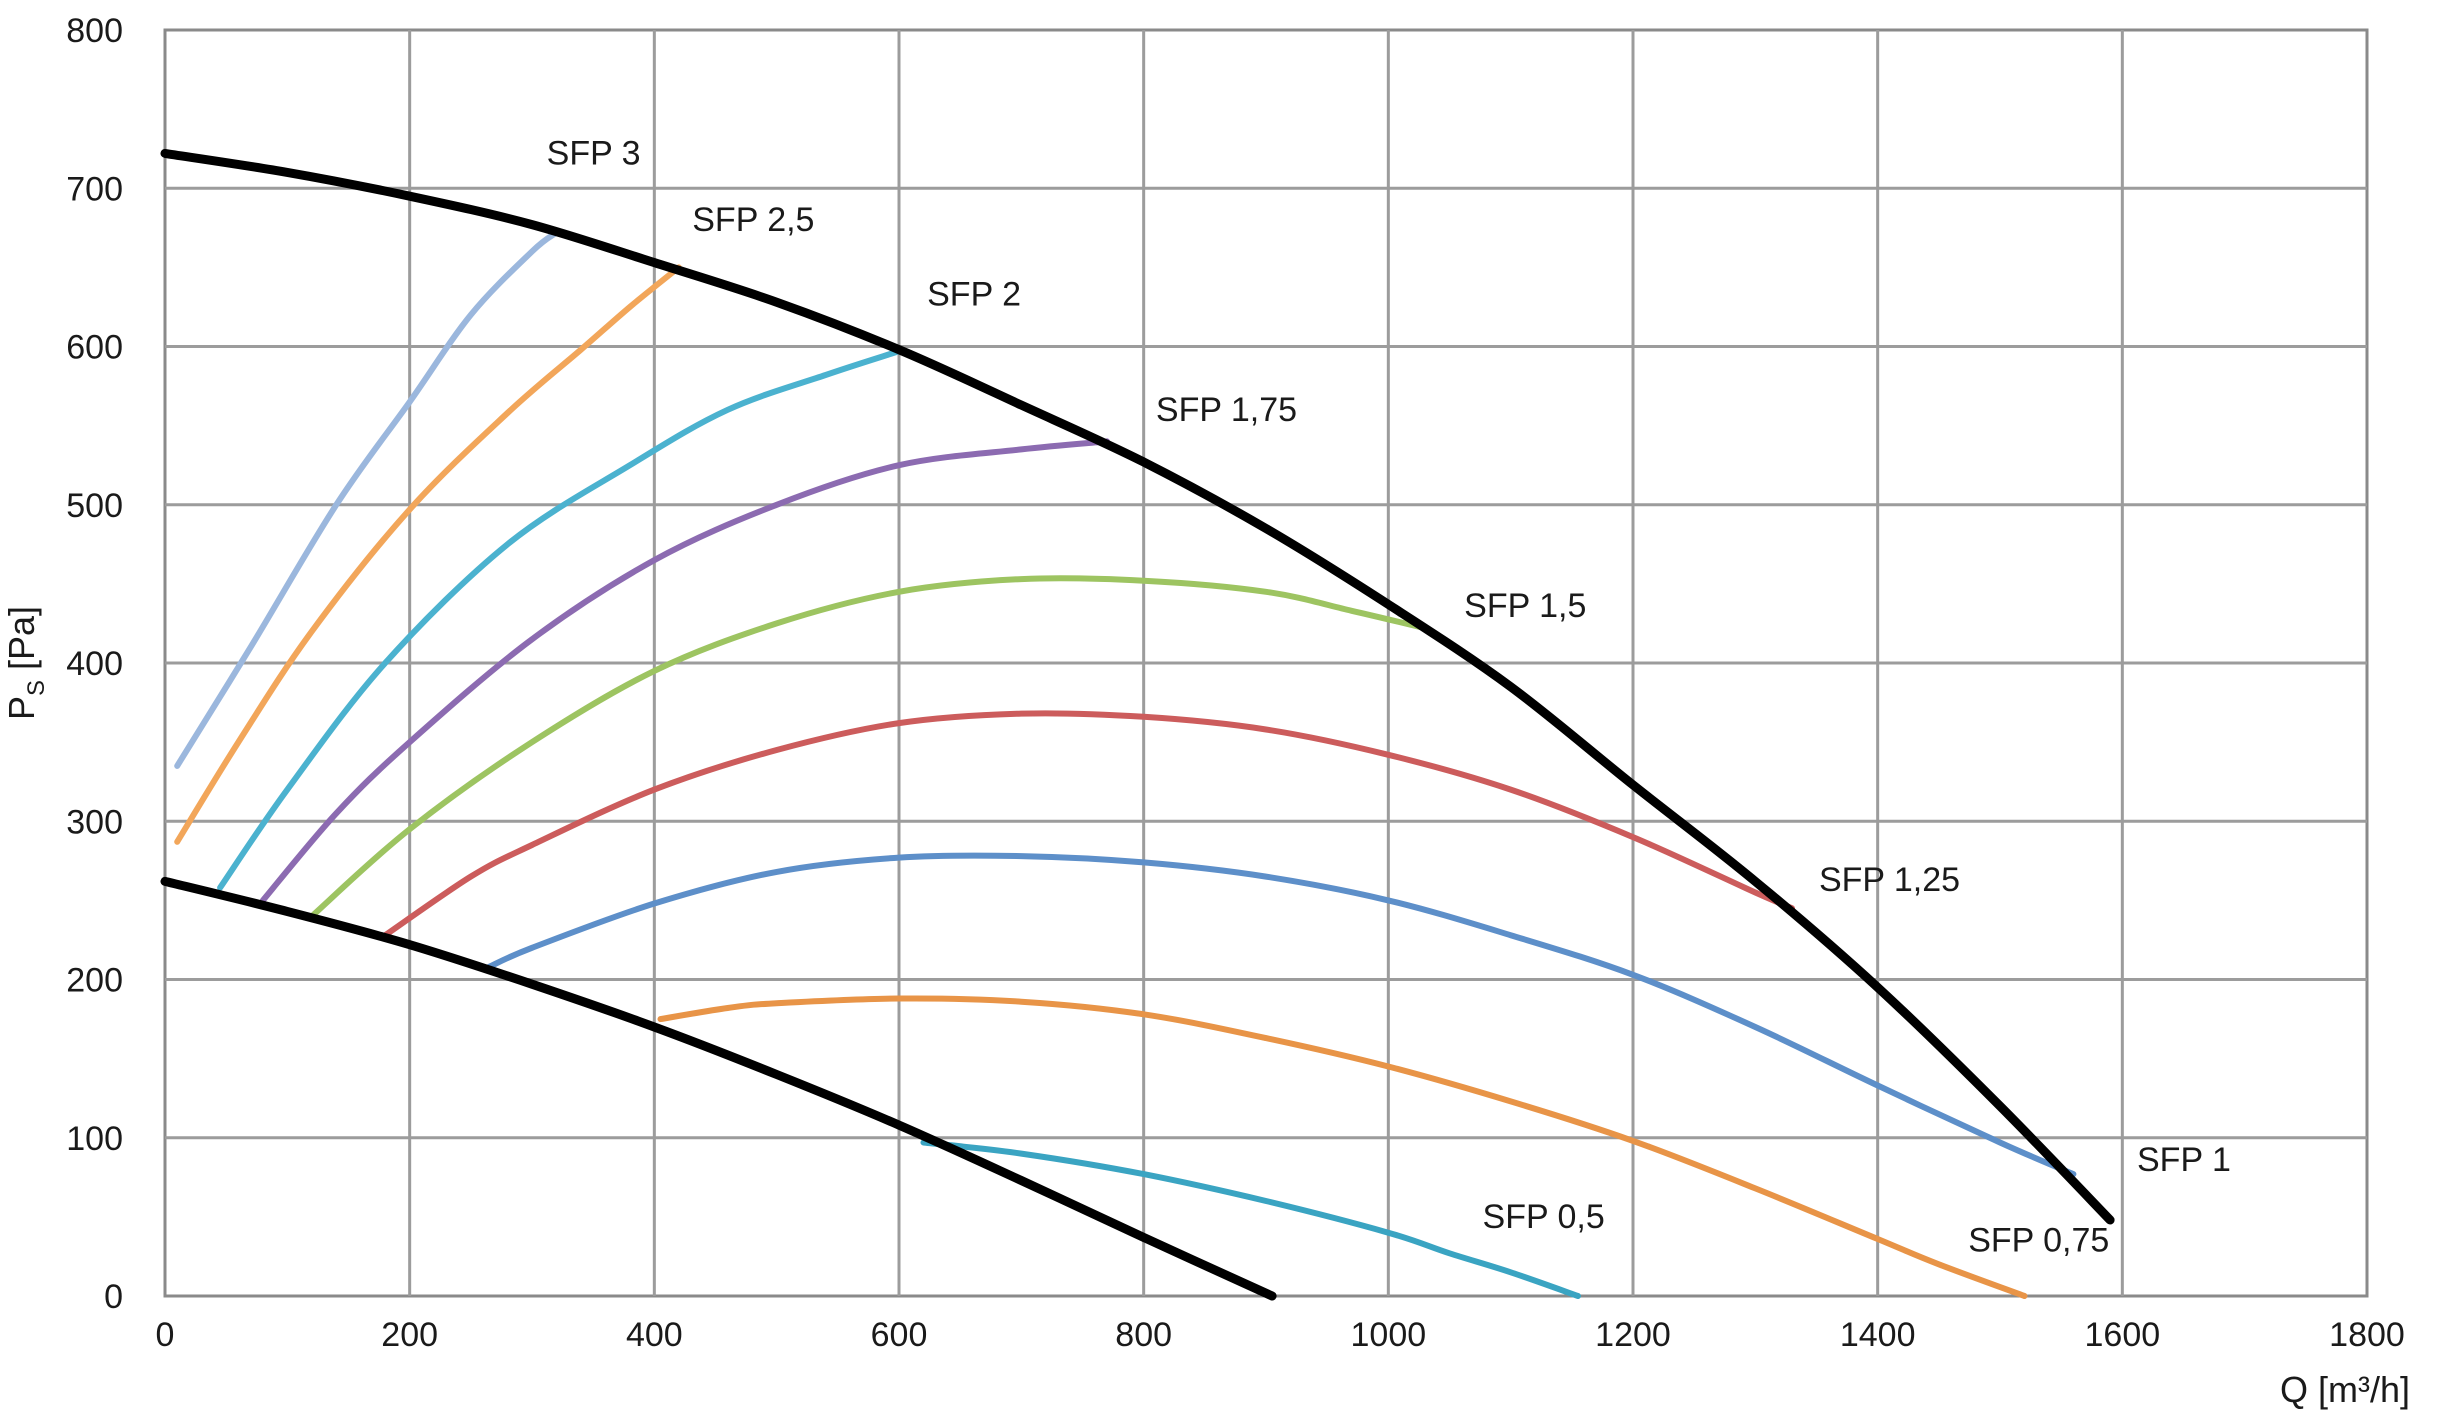 This screenshot has height=1425, width=2440. I want to click on curve-label: SFP 0,75, so click(2038, 1241).